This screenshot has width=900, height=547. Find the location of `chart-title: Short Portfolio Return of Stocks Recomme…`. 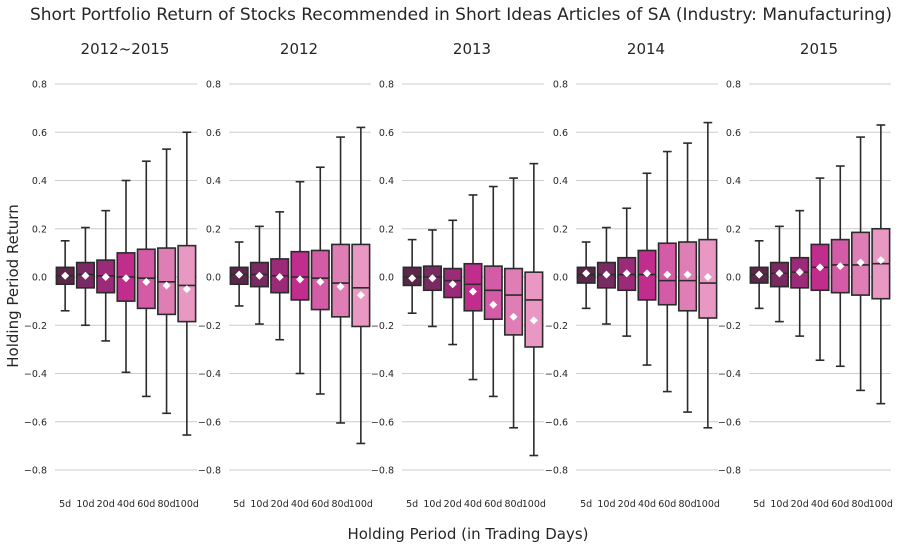

chart-title: Short Portfolio Return of Stocks Recomme… is located at coordinates (461, 15).